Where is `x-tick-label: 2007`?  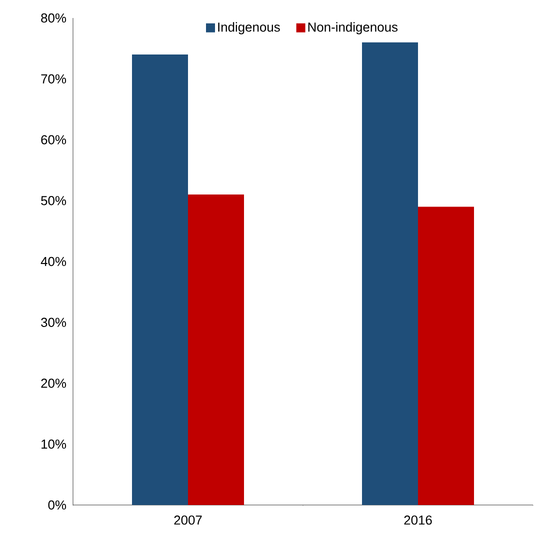 x-tick-label: 2007 is located at coordinates (188, 520).